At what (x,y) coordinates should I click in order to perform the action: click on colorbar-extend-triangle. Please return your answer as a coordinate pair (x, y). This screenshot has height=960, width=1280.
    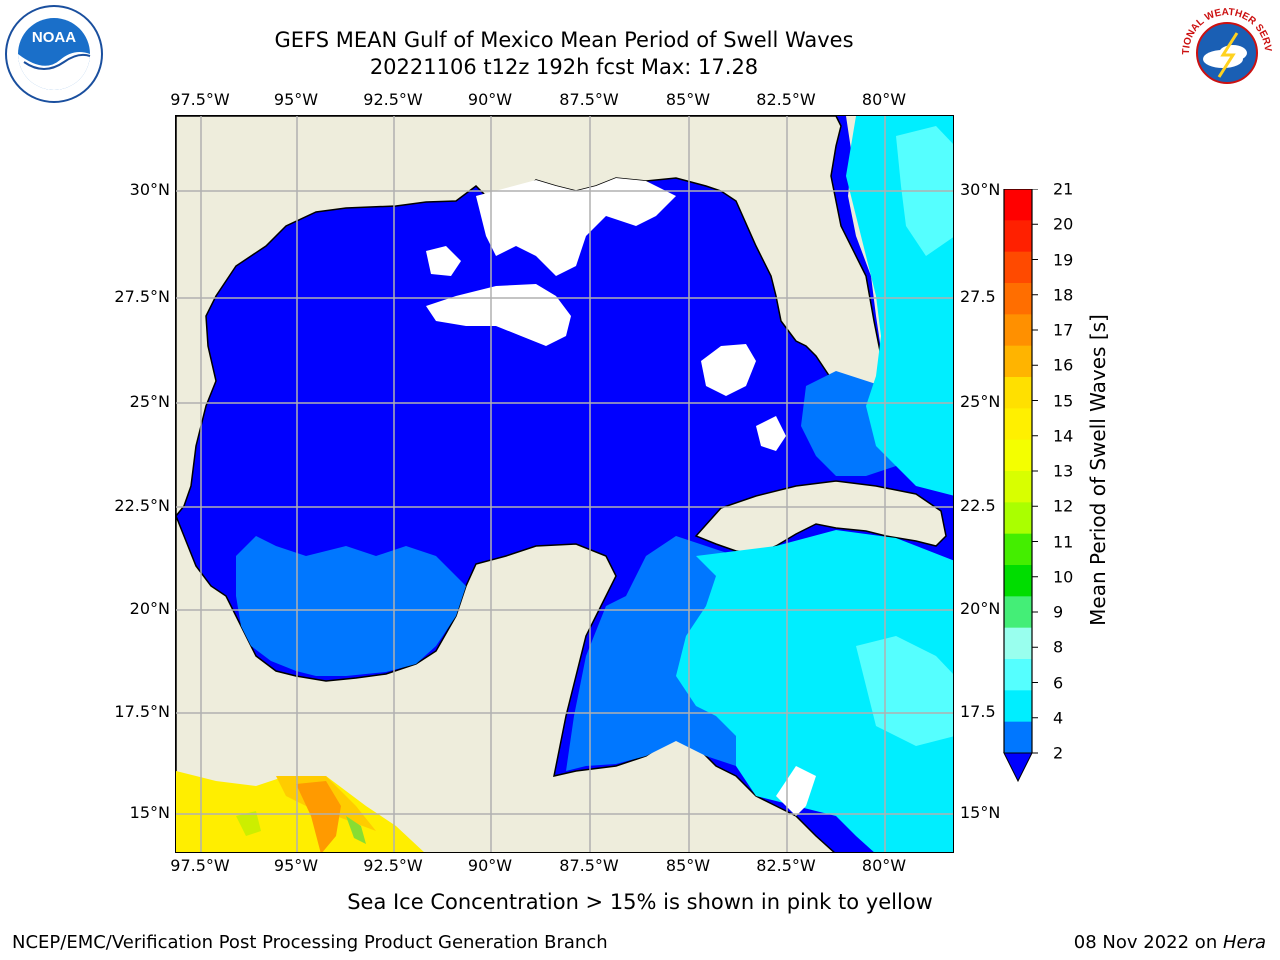
    Looking at the image, I should click on (1018, 767).